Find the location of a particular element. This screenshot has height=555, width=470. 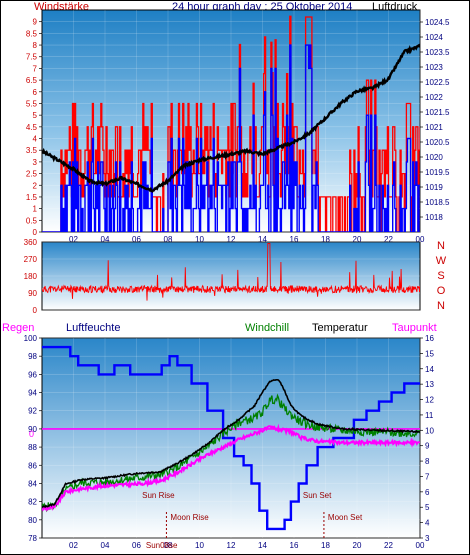

x-tick-label: 00 is located at coordinates (420, 545).